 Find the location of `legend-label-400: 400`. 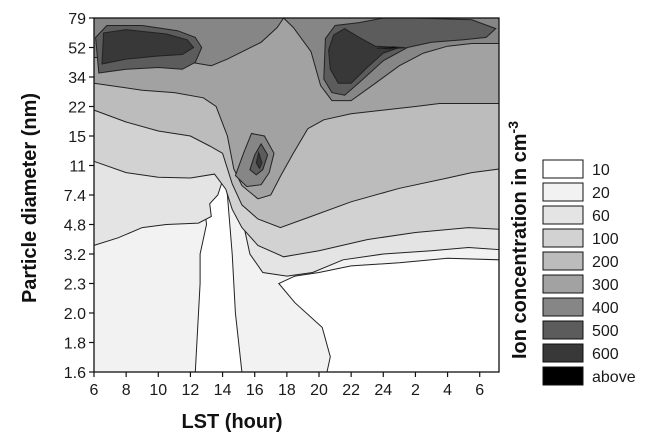

legend-label-400: 400 is located at coordinates (605, 308).